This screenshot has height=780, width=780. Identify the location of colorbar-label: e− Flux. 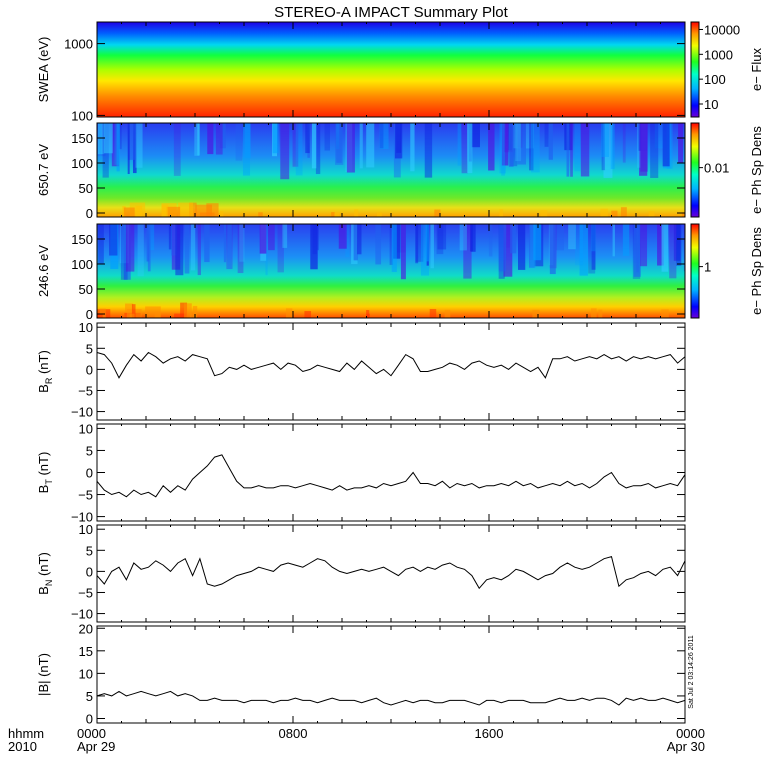
(756, 69).